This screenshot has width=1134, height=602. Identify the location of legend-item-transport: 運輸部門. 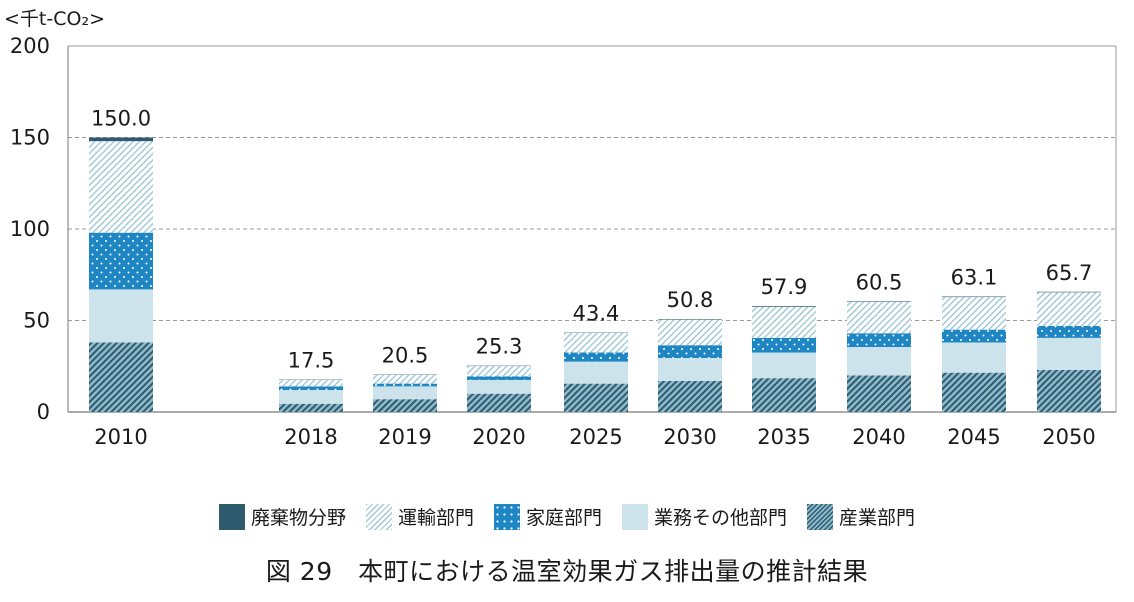
(419, 516).